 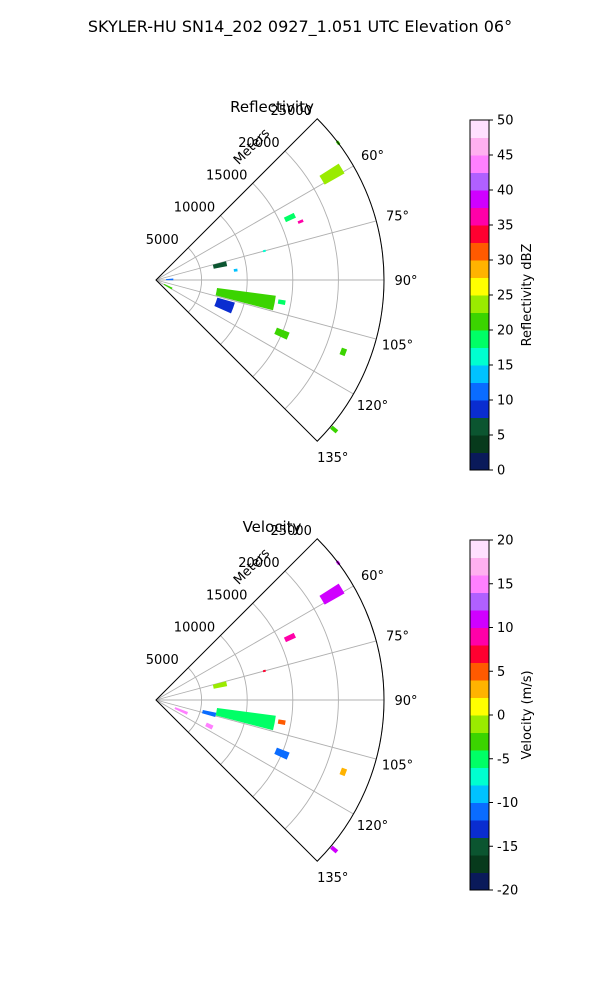 I want to click on angle-tick-labels: 60° 75° 90° 105° 120° 135°, so click(x=367, y=727).